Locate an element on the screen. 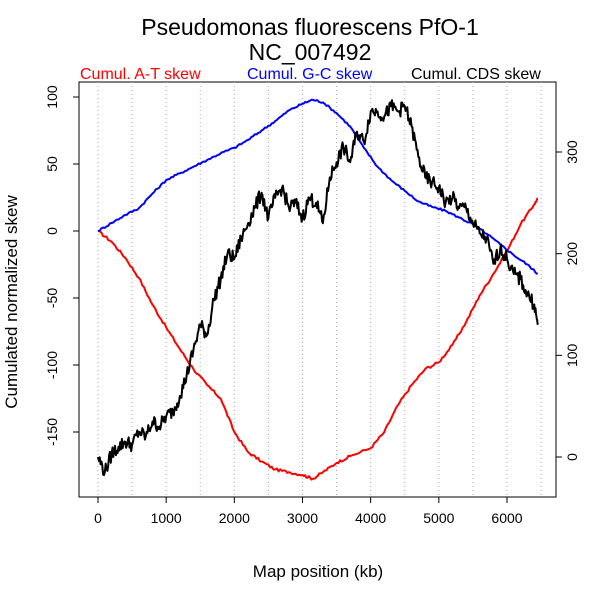  y2-tick-label: 0 is located at coordinates (572, 457).